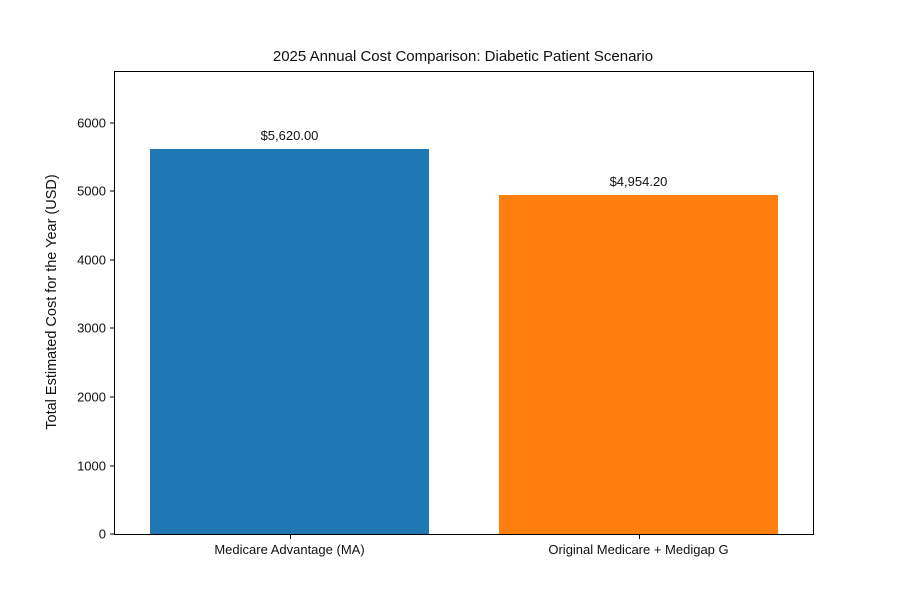  I want to click on y-axis-tick-marks, so click(112, 303).